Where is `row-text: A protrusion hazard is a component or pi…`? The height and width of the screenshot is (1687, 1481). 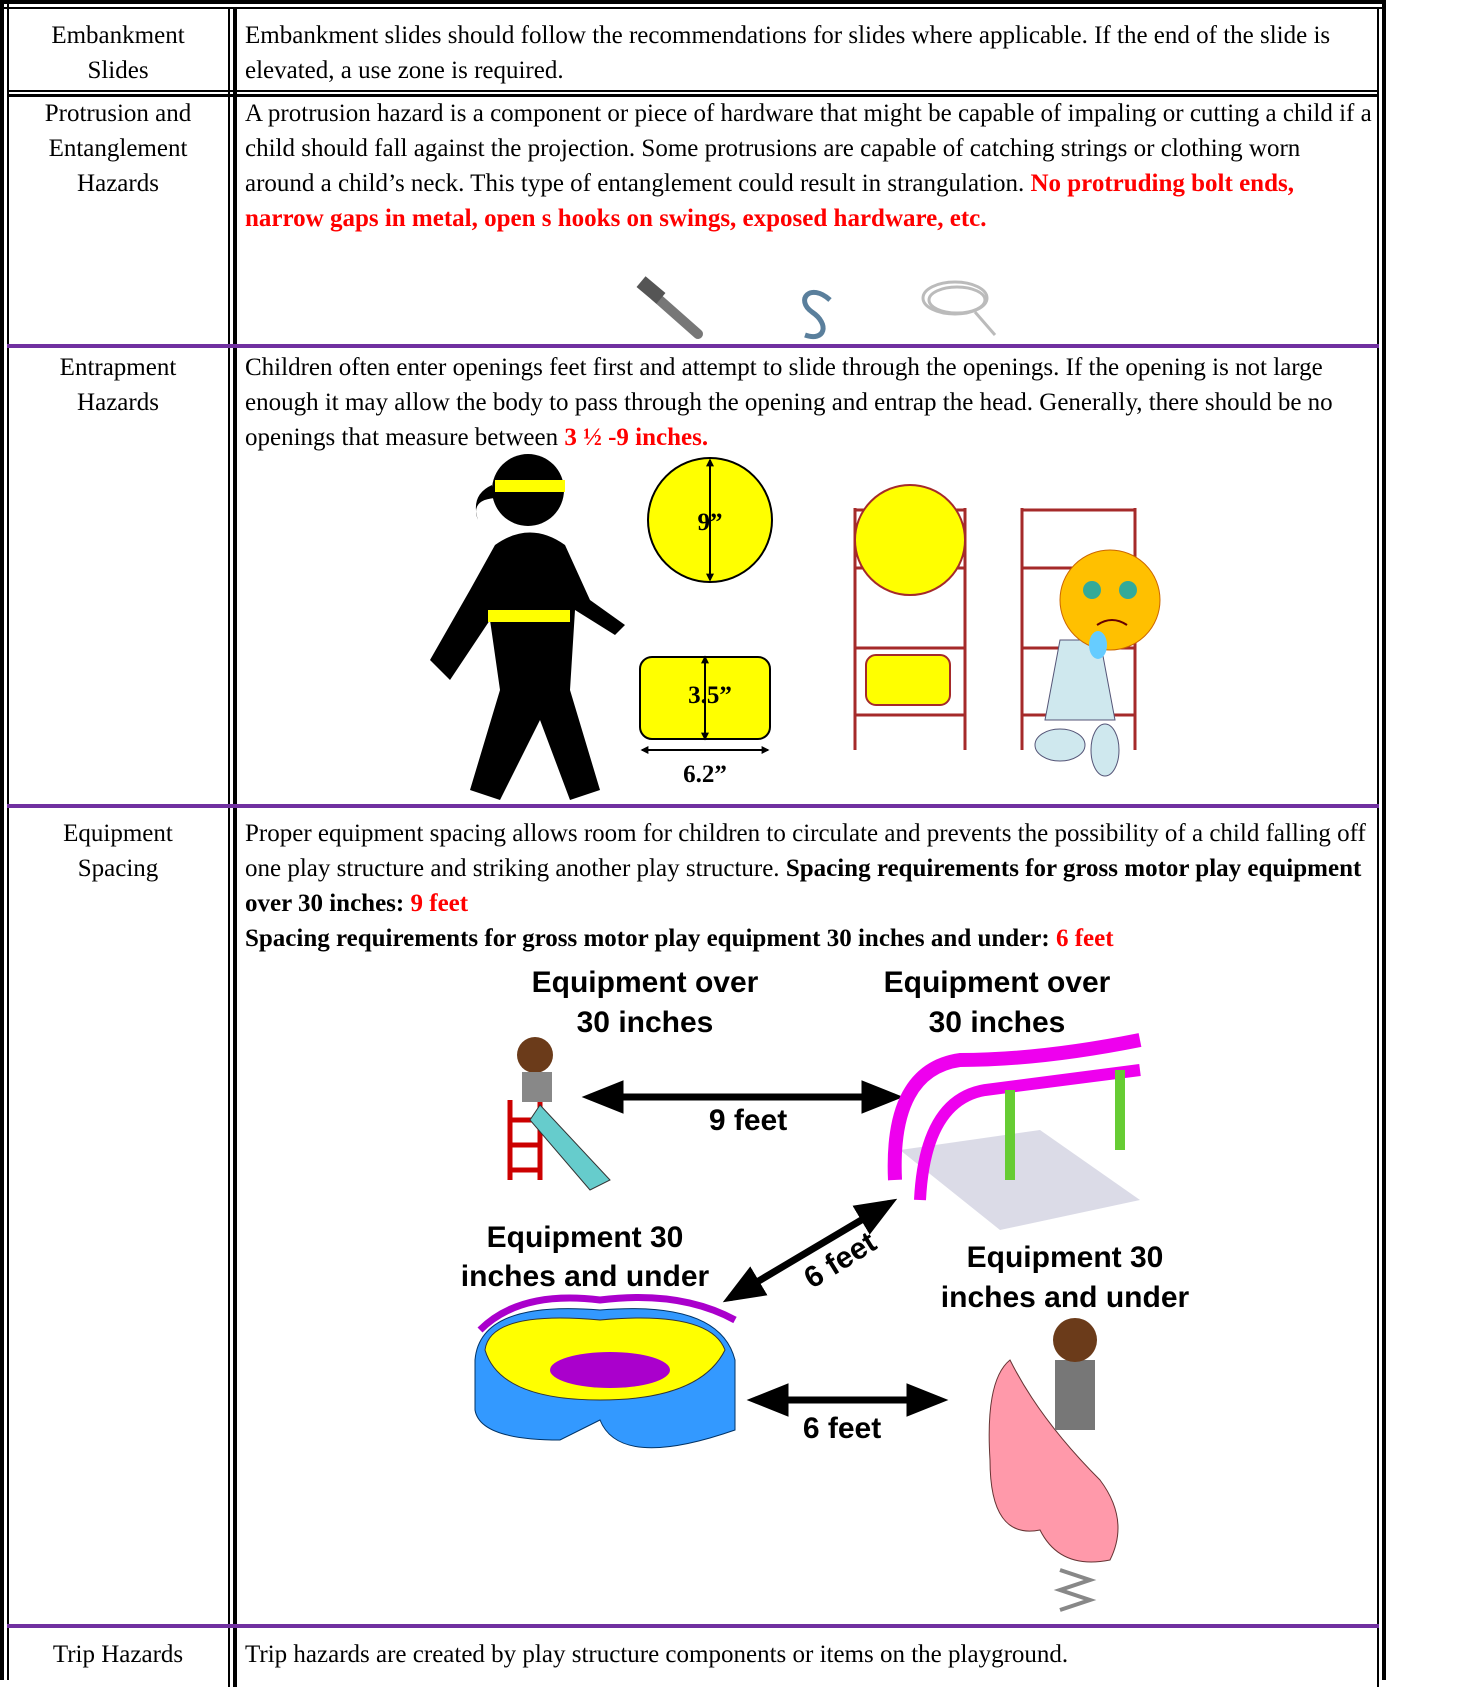 row-text: A protrusion hazard is a component or pi… is located at coordinates (810, 166).